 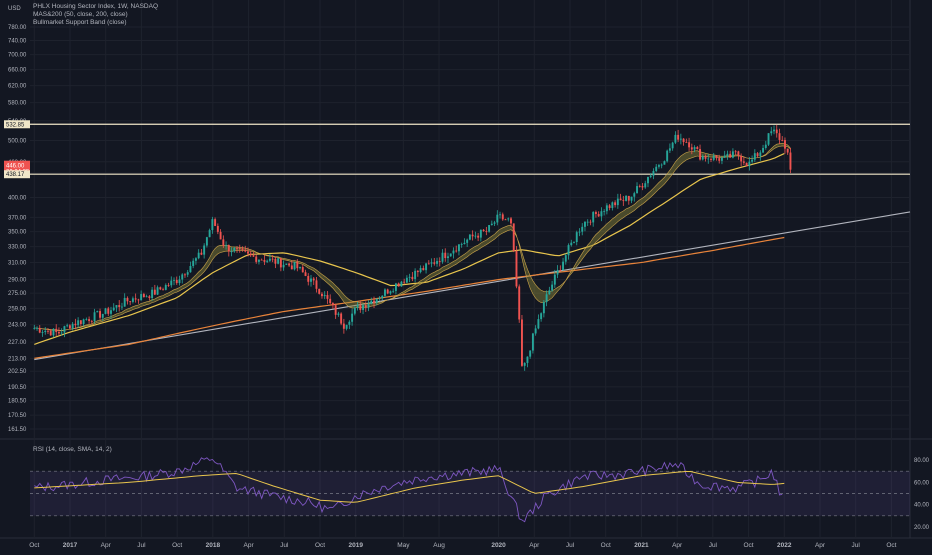 I want to click on legend-symbol: PHLX Housing Sector Index, 1W, NASDAQ, so click(x=95, y=6).